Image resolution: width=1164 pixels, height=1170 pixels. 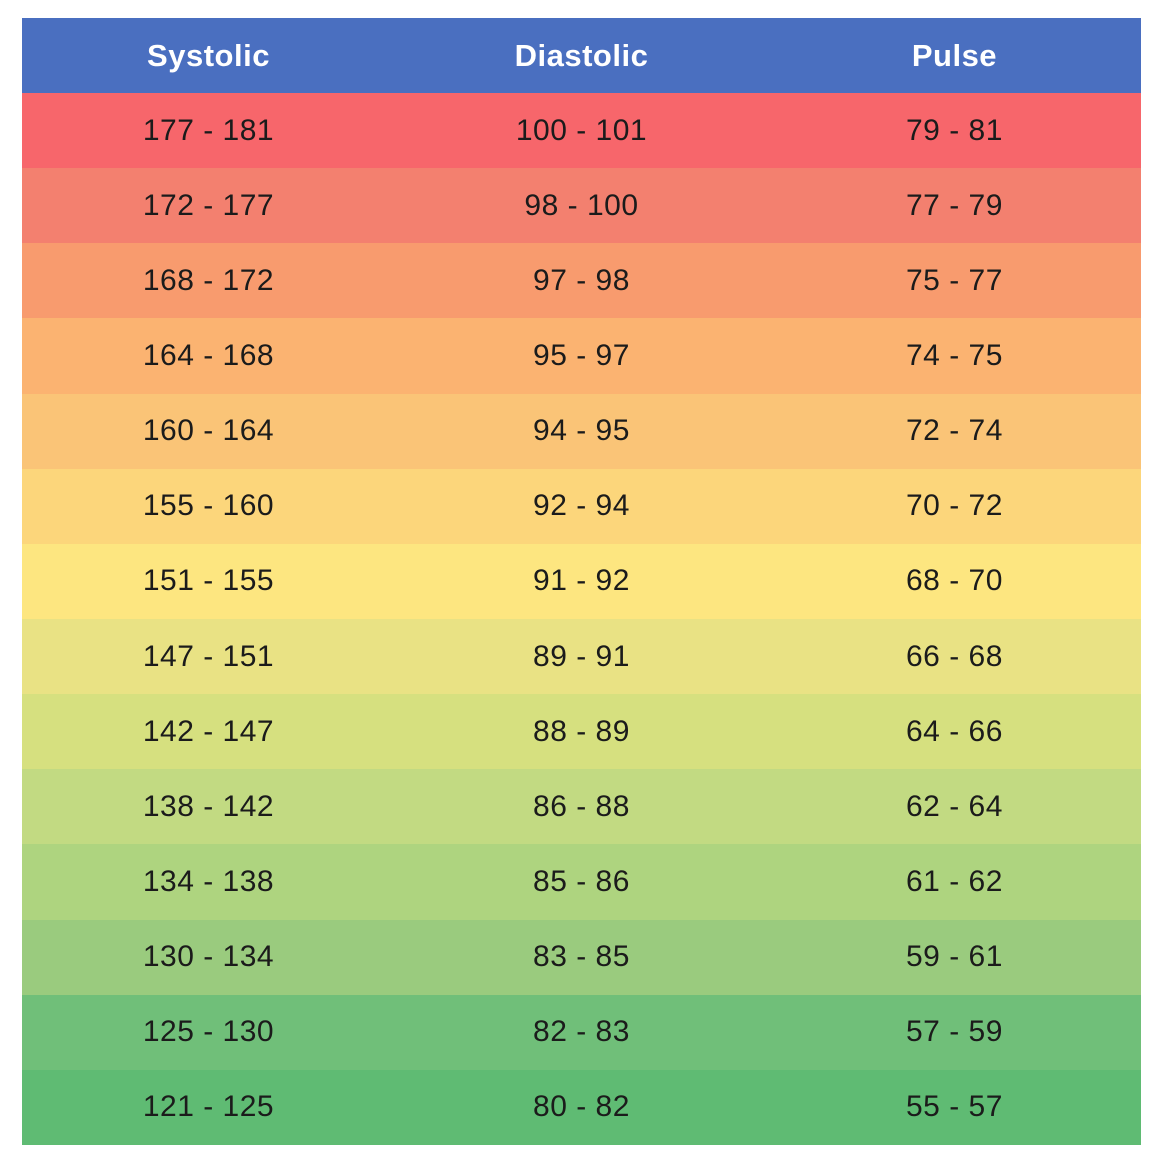 I want to click on table-row: 121 - 125 80 - 82 55 - 57, so click(x=581, y=1107).